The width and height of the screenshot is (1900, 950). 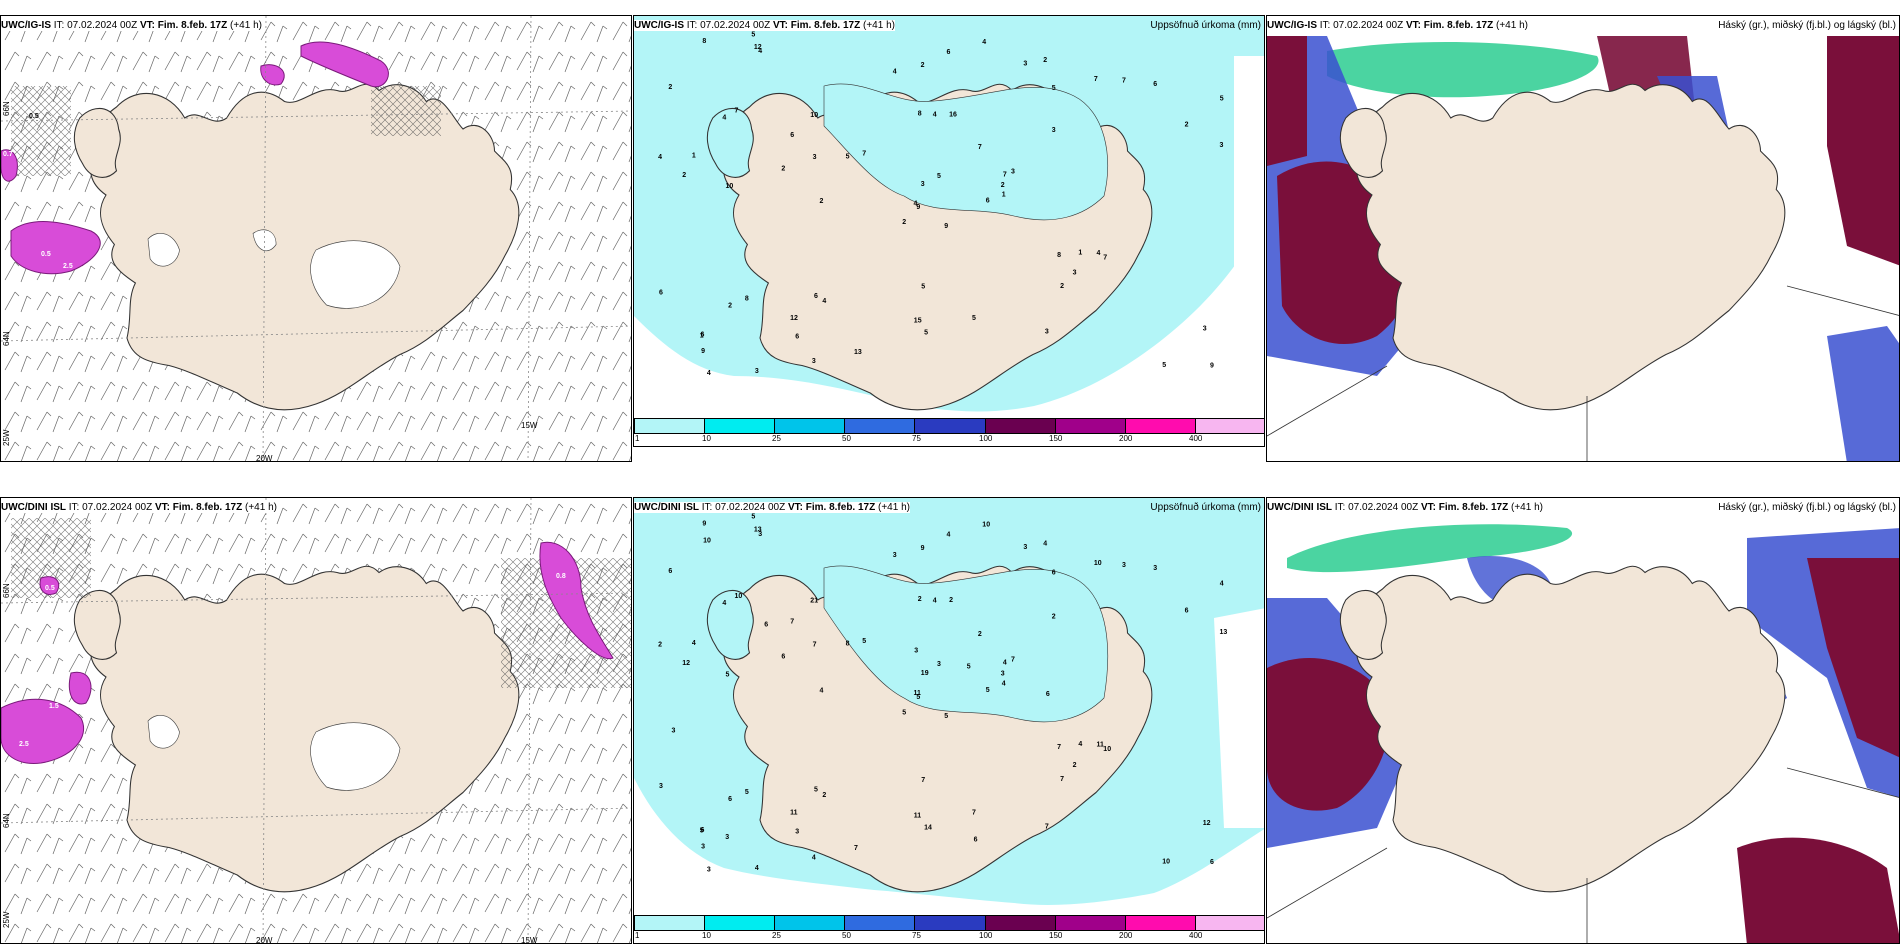 What do you see at coordinates (68, 266) in the screenshot?
I see `magenta-value: 2.5` at bounding box center [68, 266].